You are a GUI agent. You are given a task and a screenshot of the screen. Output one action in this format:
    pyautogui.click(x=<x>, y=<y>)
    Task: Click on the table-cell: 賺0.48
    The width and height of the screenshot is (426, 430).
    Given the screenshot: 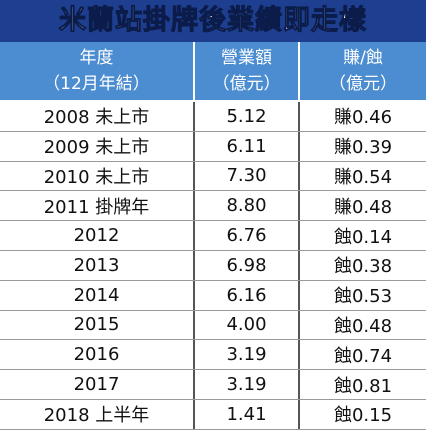 What is the action you would take?
    pyautogui.click(x=363, y=207)
    